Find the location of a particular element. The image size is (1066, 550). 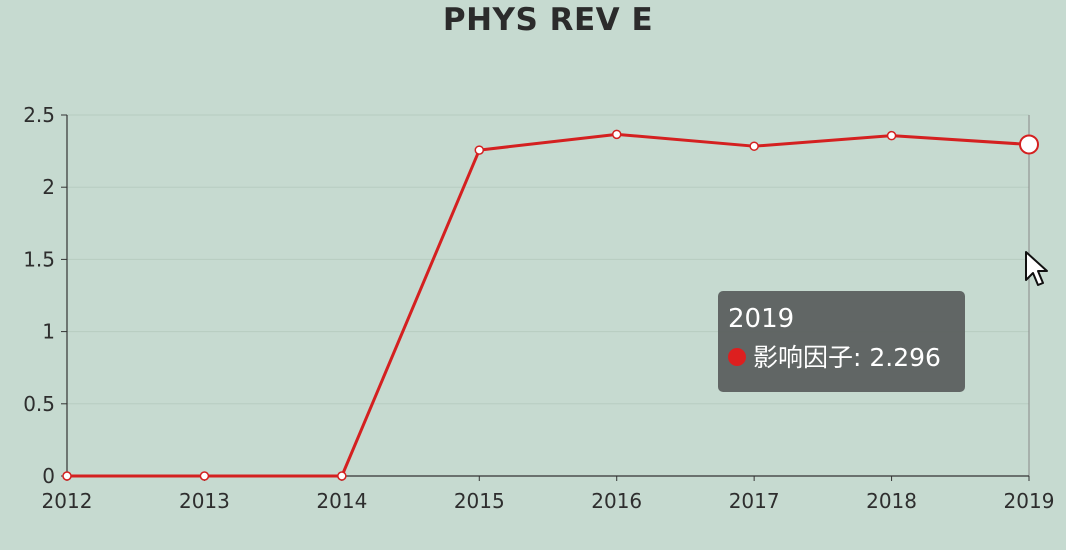

x-tick-label: 2017 is located at coordinates (754, 501).